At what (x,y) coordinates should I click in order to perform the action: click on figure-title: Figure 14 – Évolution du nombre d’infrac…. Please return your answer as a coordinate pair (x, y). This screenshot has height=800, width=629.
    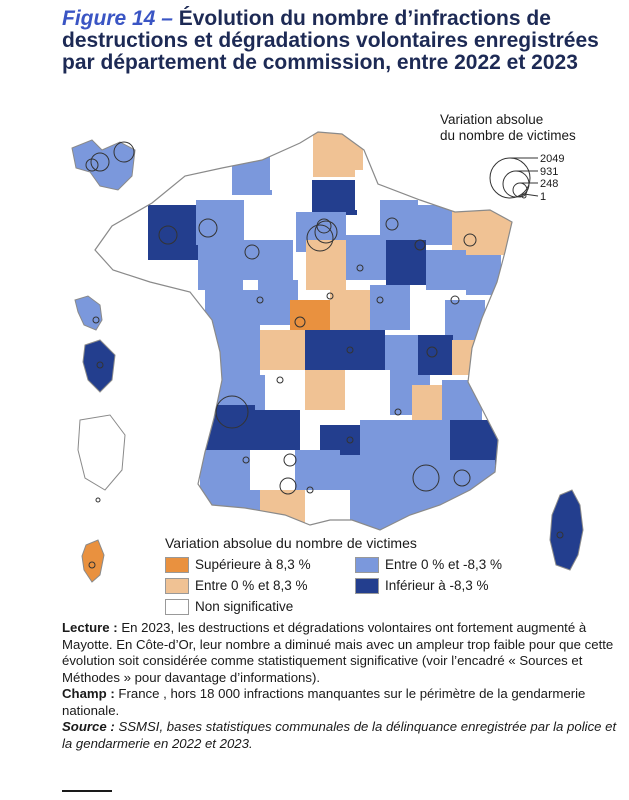
    Looking at the image, I should click on (342, 41).